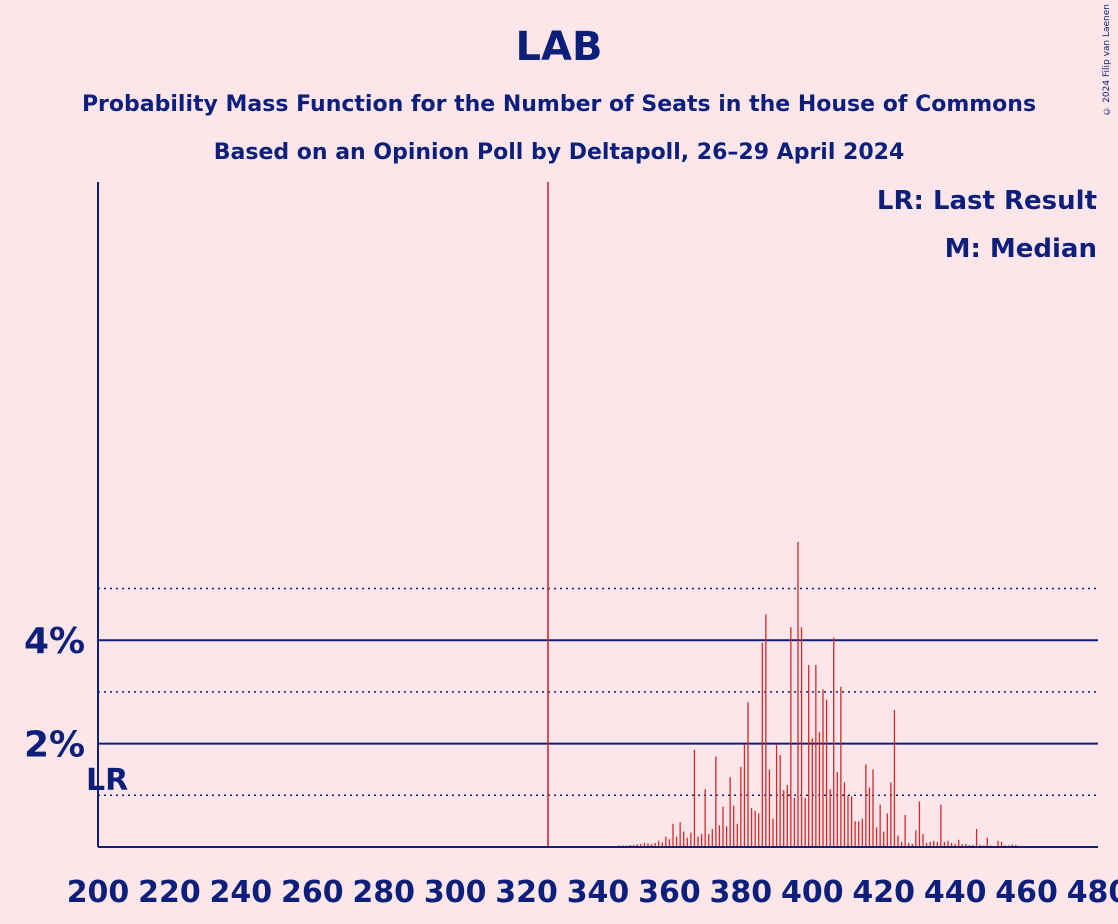 This screenshot has height=924, width=1118. What do you see at coordinates (559, 47) in the screenshot?
I see `chart-title: LAB` at bounding box center [559, 47].